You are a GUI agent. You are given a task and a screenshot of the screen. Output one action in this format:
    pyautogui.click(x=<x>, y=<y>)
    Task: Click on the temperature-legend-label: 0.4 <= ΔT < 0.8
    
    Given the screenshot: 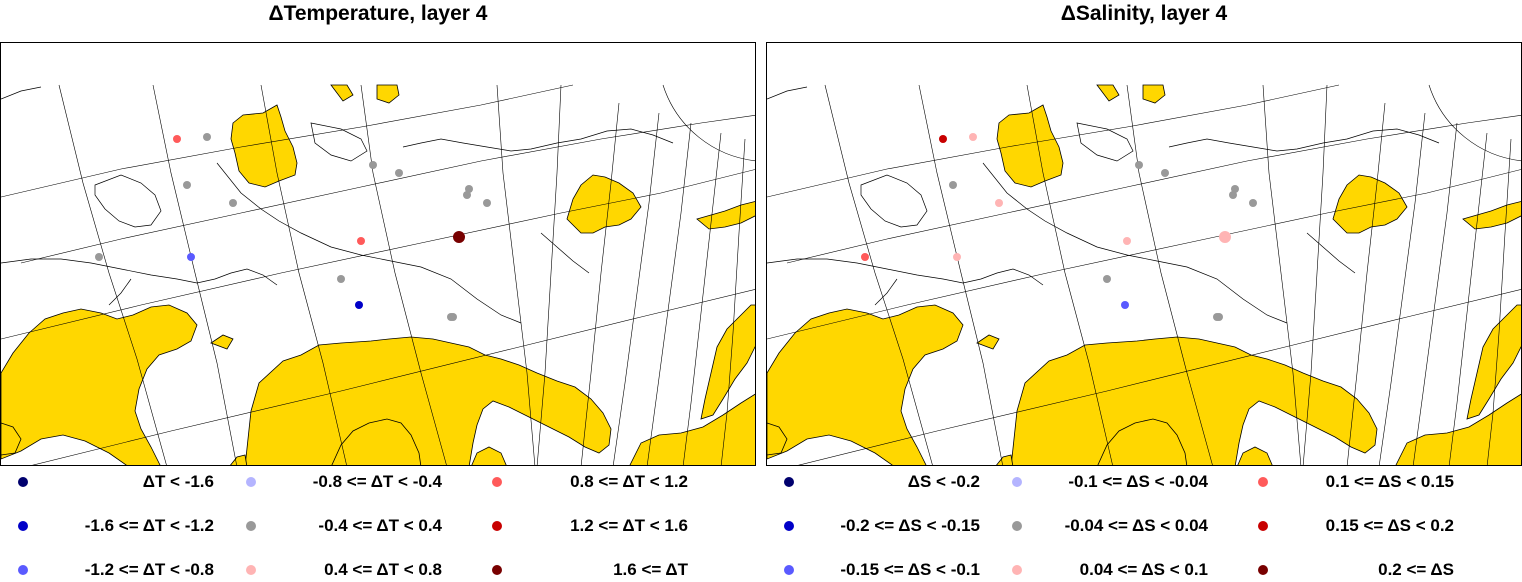 What is the action you would take?
    pyautogui.click(x=383, y=569)
    